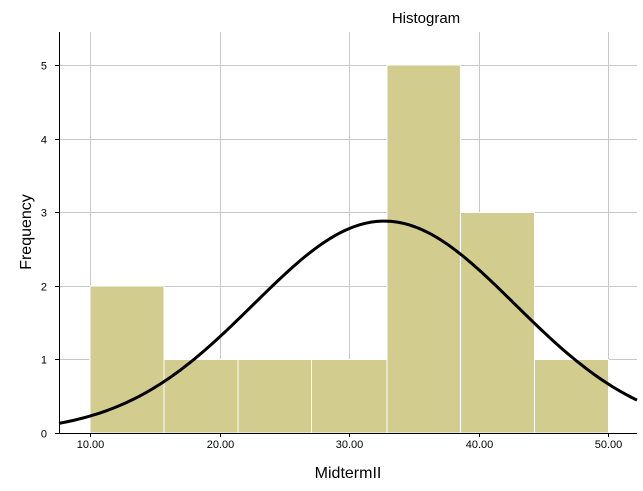 Image resolution: width=643 pixels, height=491 pixels. I want to click on y-tick-label-4: 4, so click(44, 141).